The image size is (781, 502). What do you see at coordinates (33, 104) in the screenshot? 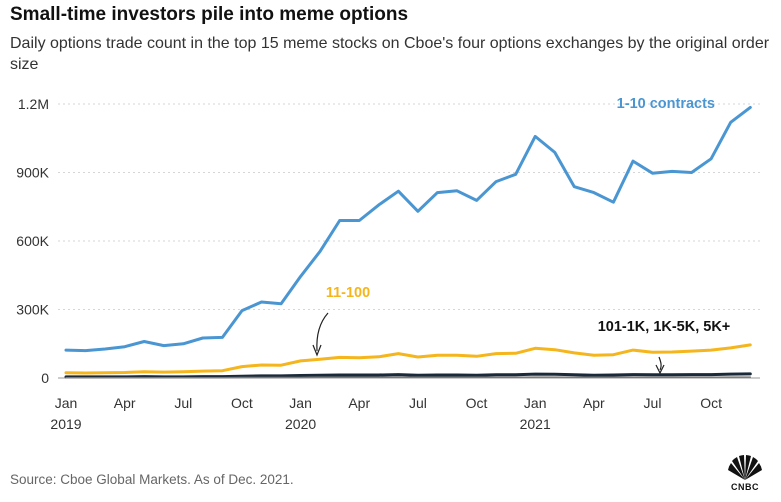
I see `y-tick-label: 1.2M` at bounding box center [33, 104].